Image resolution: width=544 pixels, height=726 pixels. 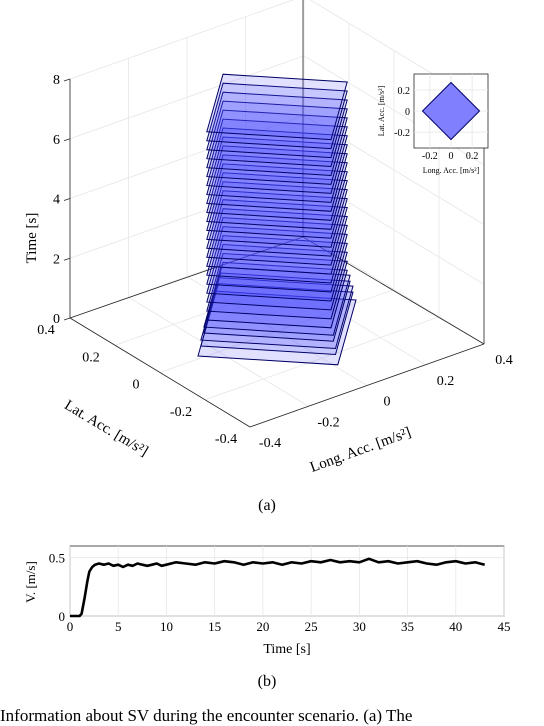 What do you see at coordinates (286, 649) in the screenshot?
I see `x-axis-label-b: Time [s]` at bounding box center [286, 649].